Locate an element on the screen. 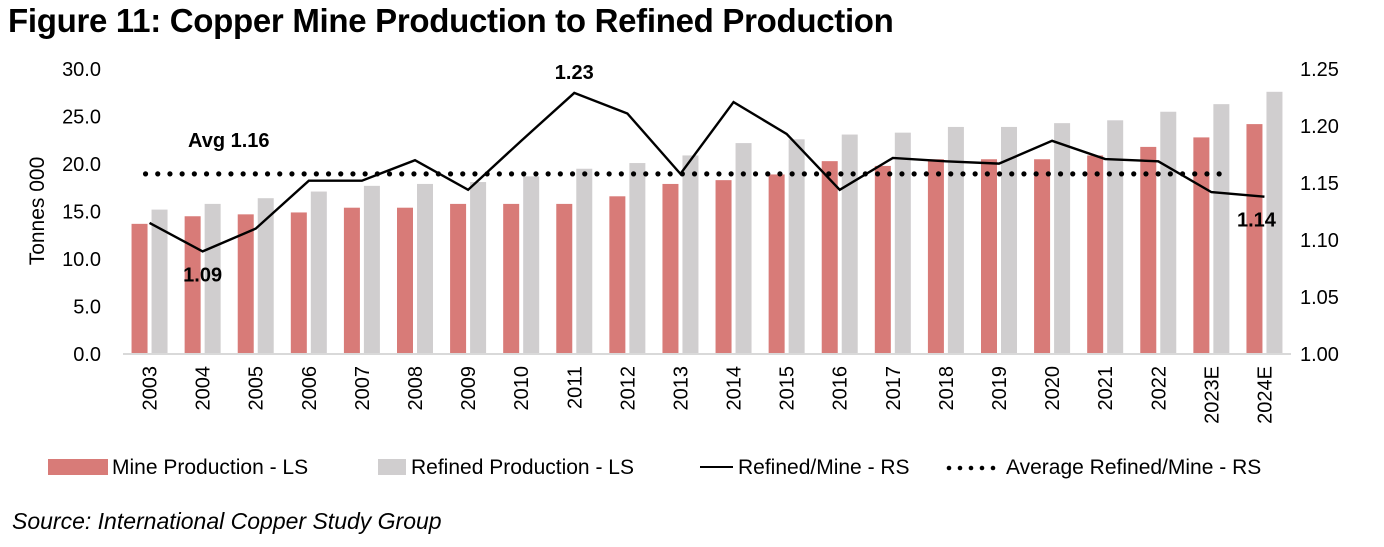 The height and width of the screenshot is (547, 1384). left-tick-label: 15.0 is located at coordinates (81, 213).